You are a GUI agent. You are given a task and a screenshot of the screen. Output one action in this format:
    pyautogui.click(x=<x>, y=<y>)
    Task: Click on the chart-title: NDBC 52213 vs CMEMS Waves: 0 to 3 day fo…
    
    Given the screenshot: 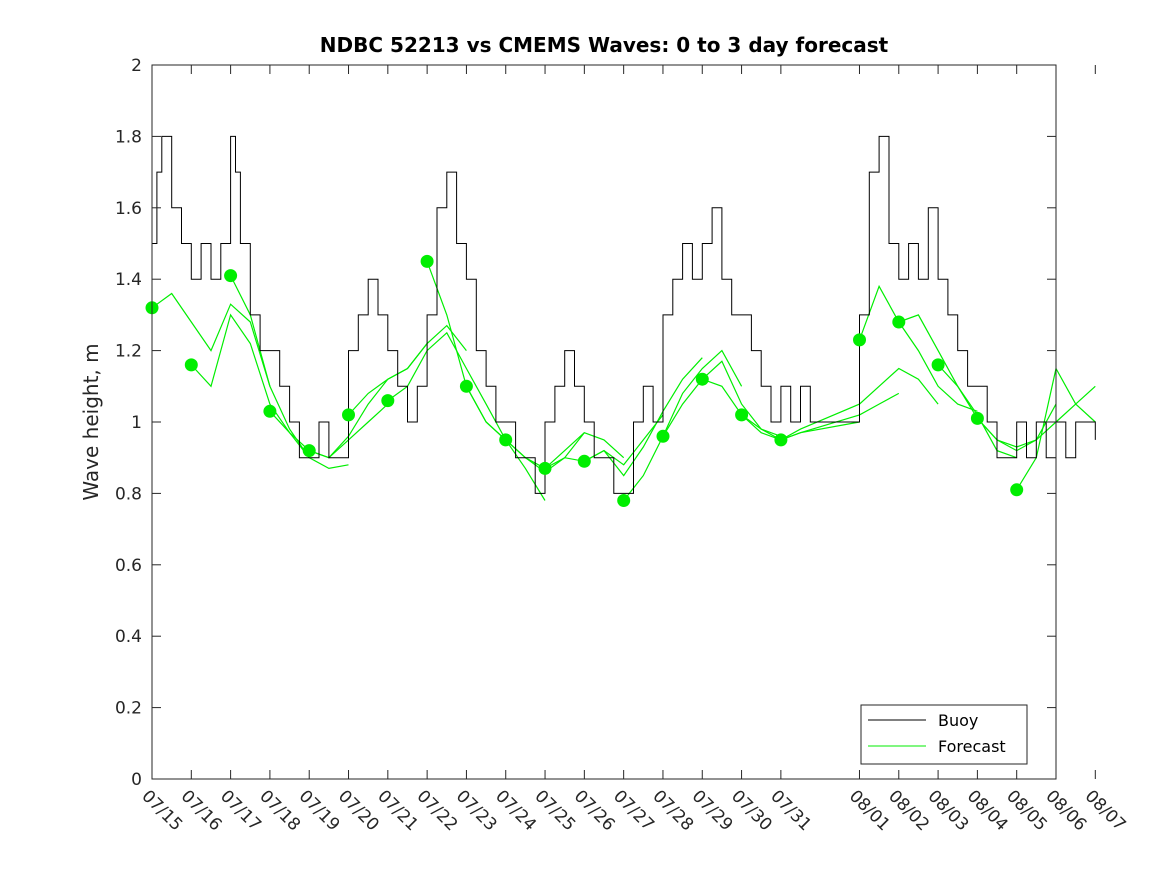 What is the action you would take?
    pyautogui.click(x=604, y=45)
    